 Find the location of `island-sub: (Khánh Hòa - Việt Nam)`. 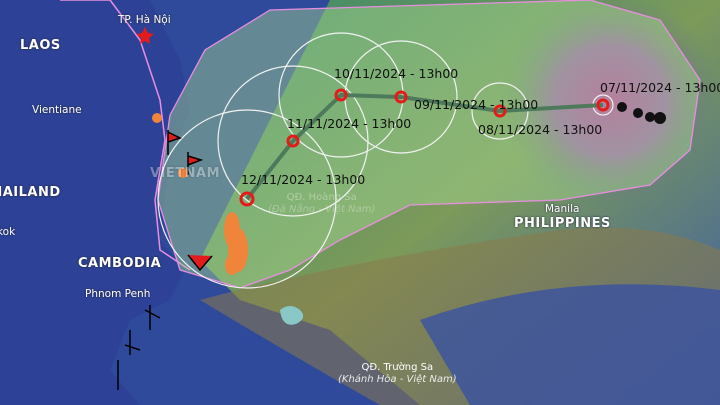

island-sub: (Khánh Hòa - Việt Nam) is located at coordinates (397, 379).